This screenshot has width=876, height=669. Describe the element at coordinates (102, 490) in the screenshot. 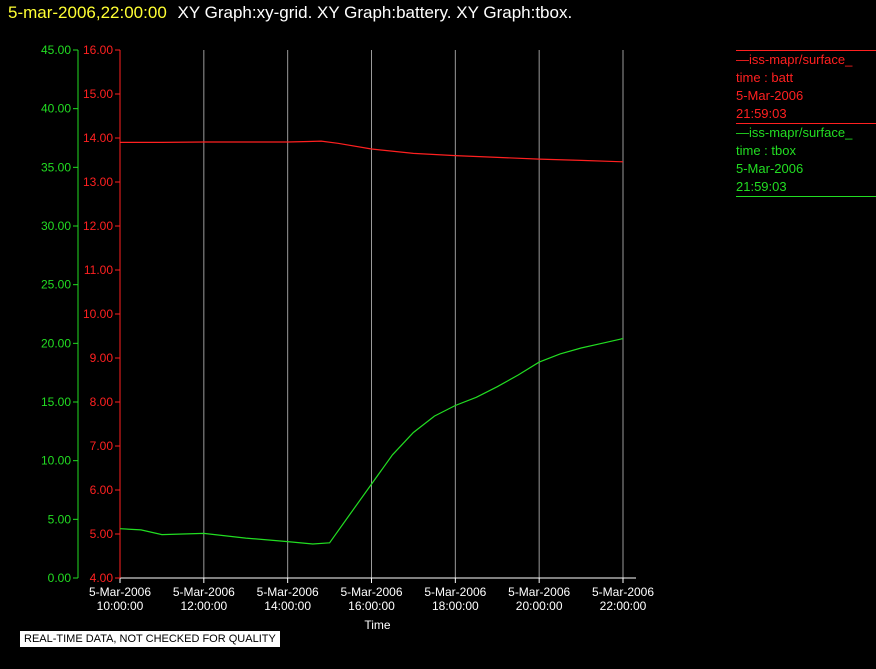

I see `y-inner-tick-label: 6.00` at that location.